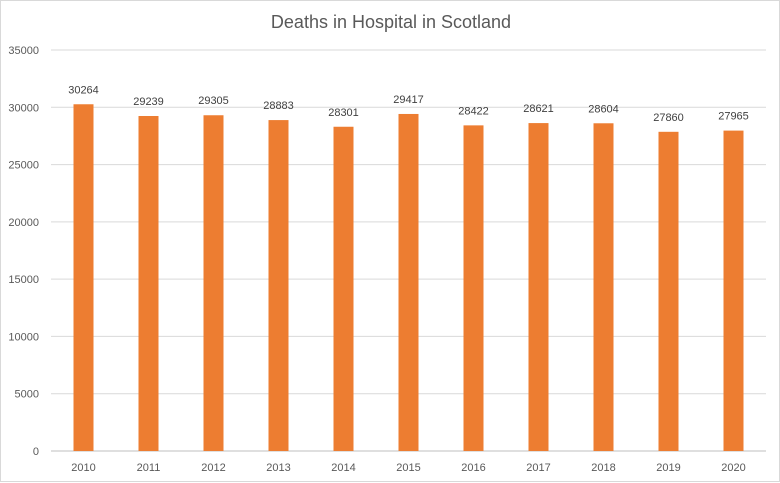 The width and height of the screenshot is (780, 483). I want to click on x-tick-label-2019: 2019, so click(668, 468).